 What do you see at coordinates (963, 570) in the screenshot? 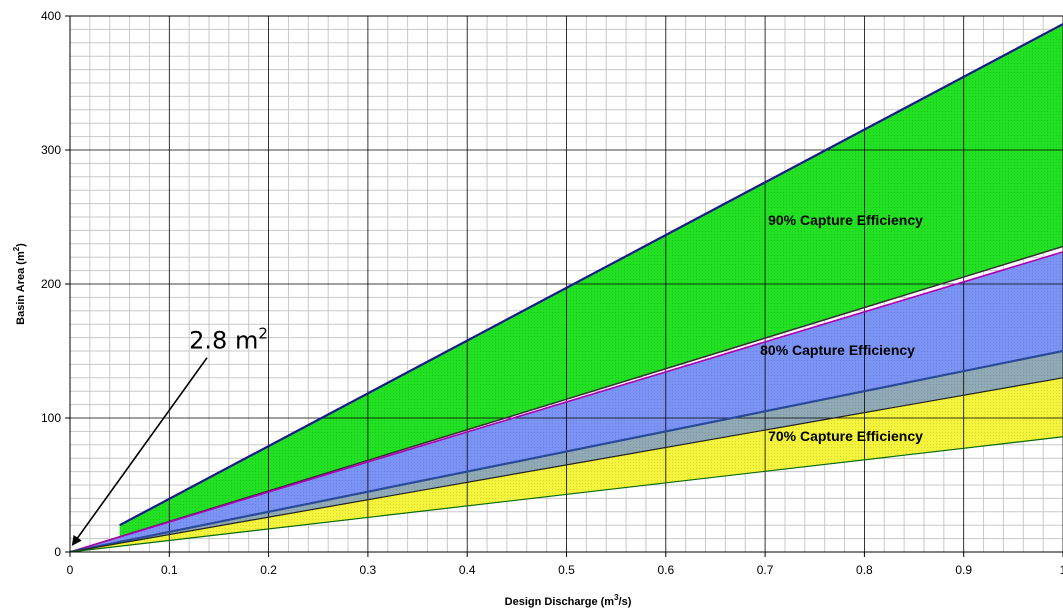
I see `x-tick-label: 0.9` at bounding box center [963, 570].